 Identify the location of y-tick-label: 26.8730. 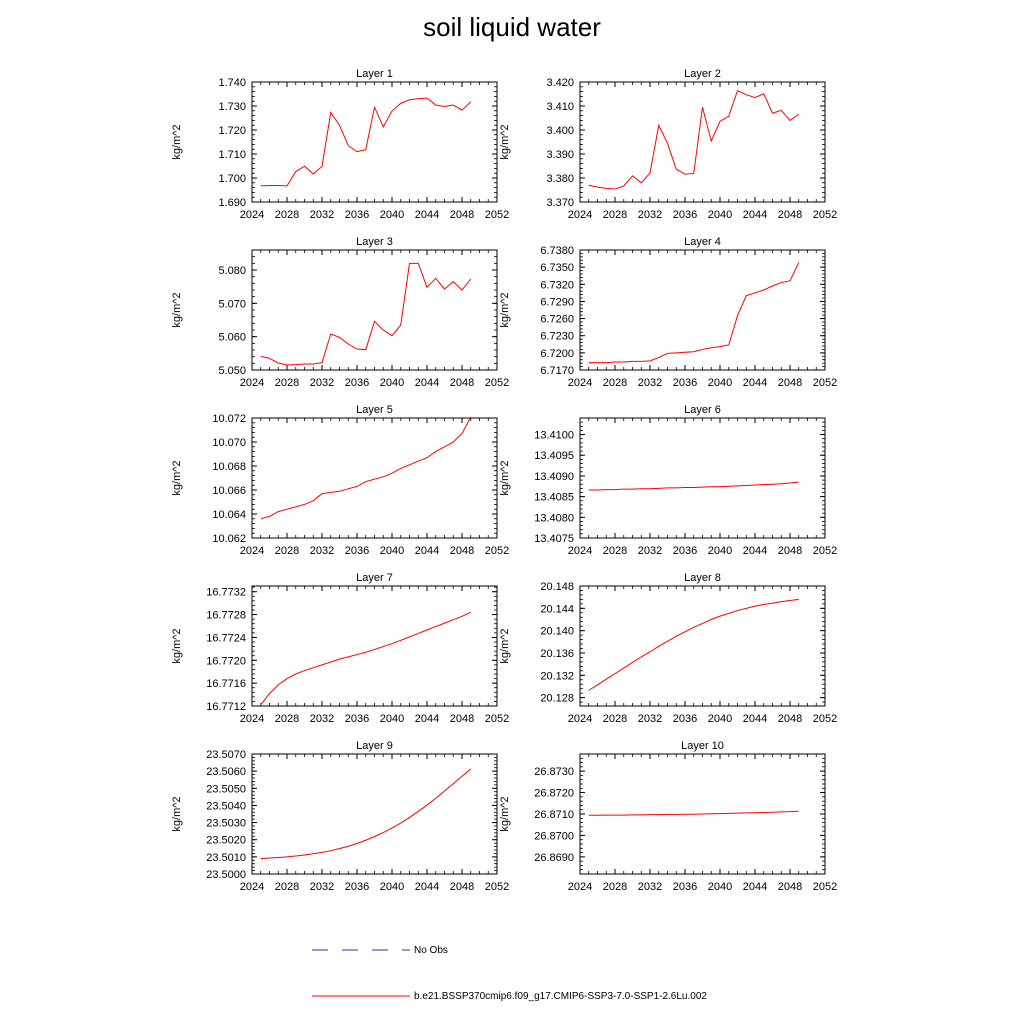
(554, 772).